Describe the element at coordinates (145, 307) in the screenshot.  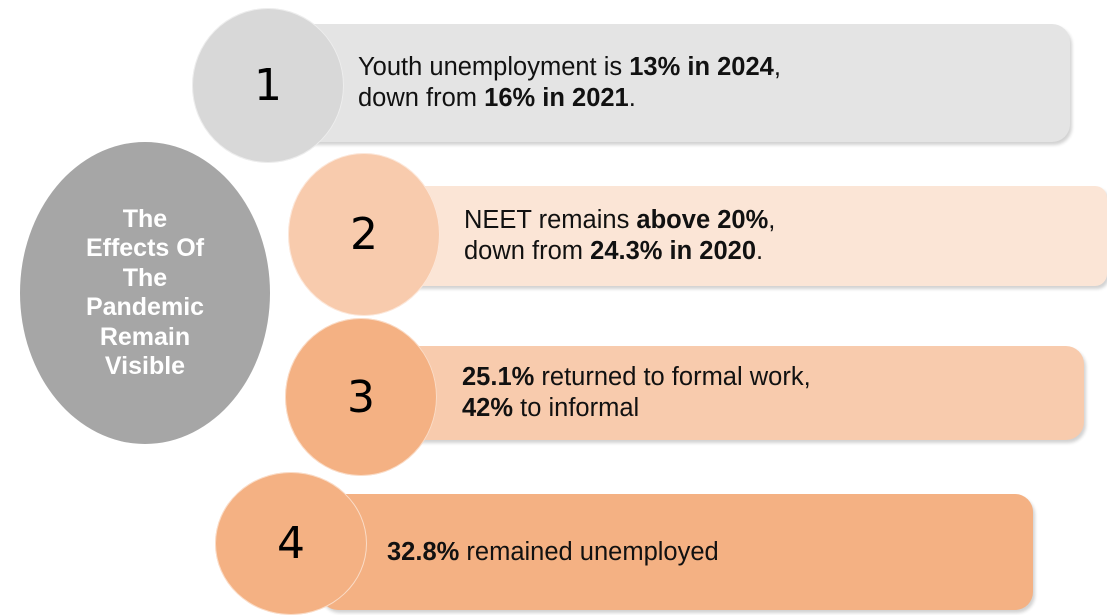
I see `central-title-line: Pandemic` at that location.